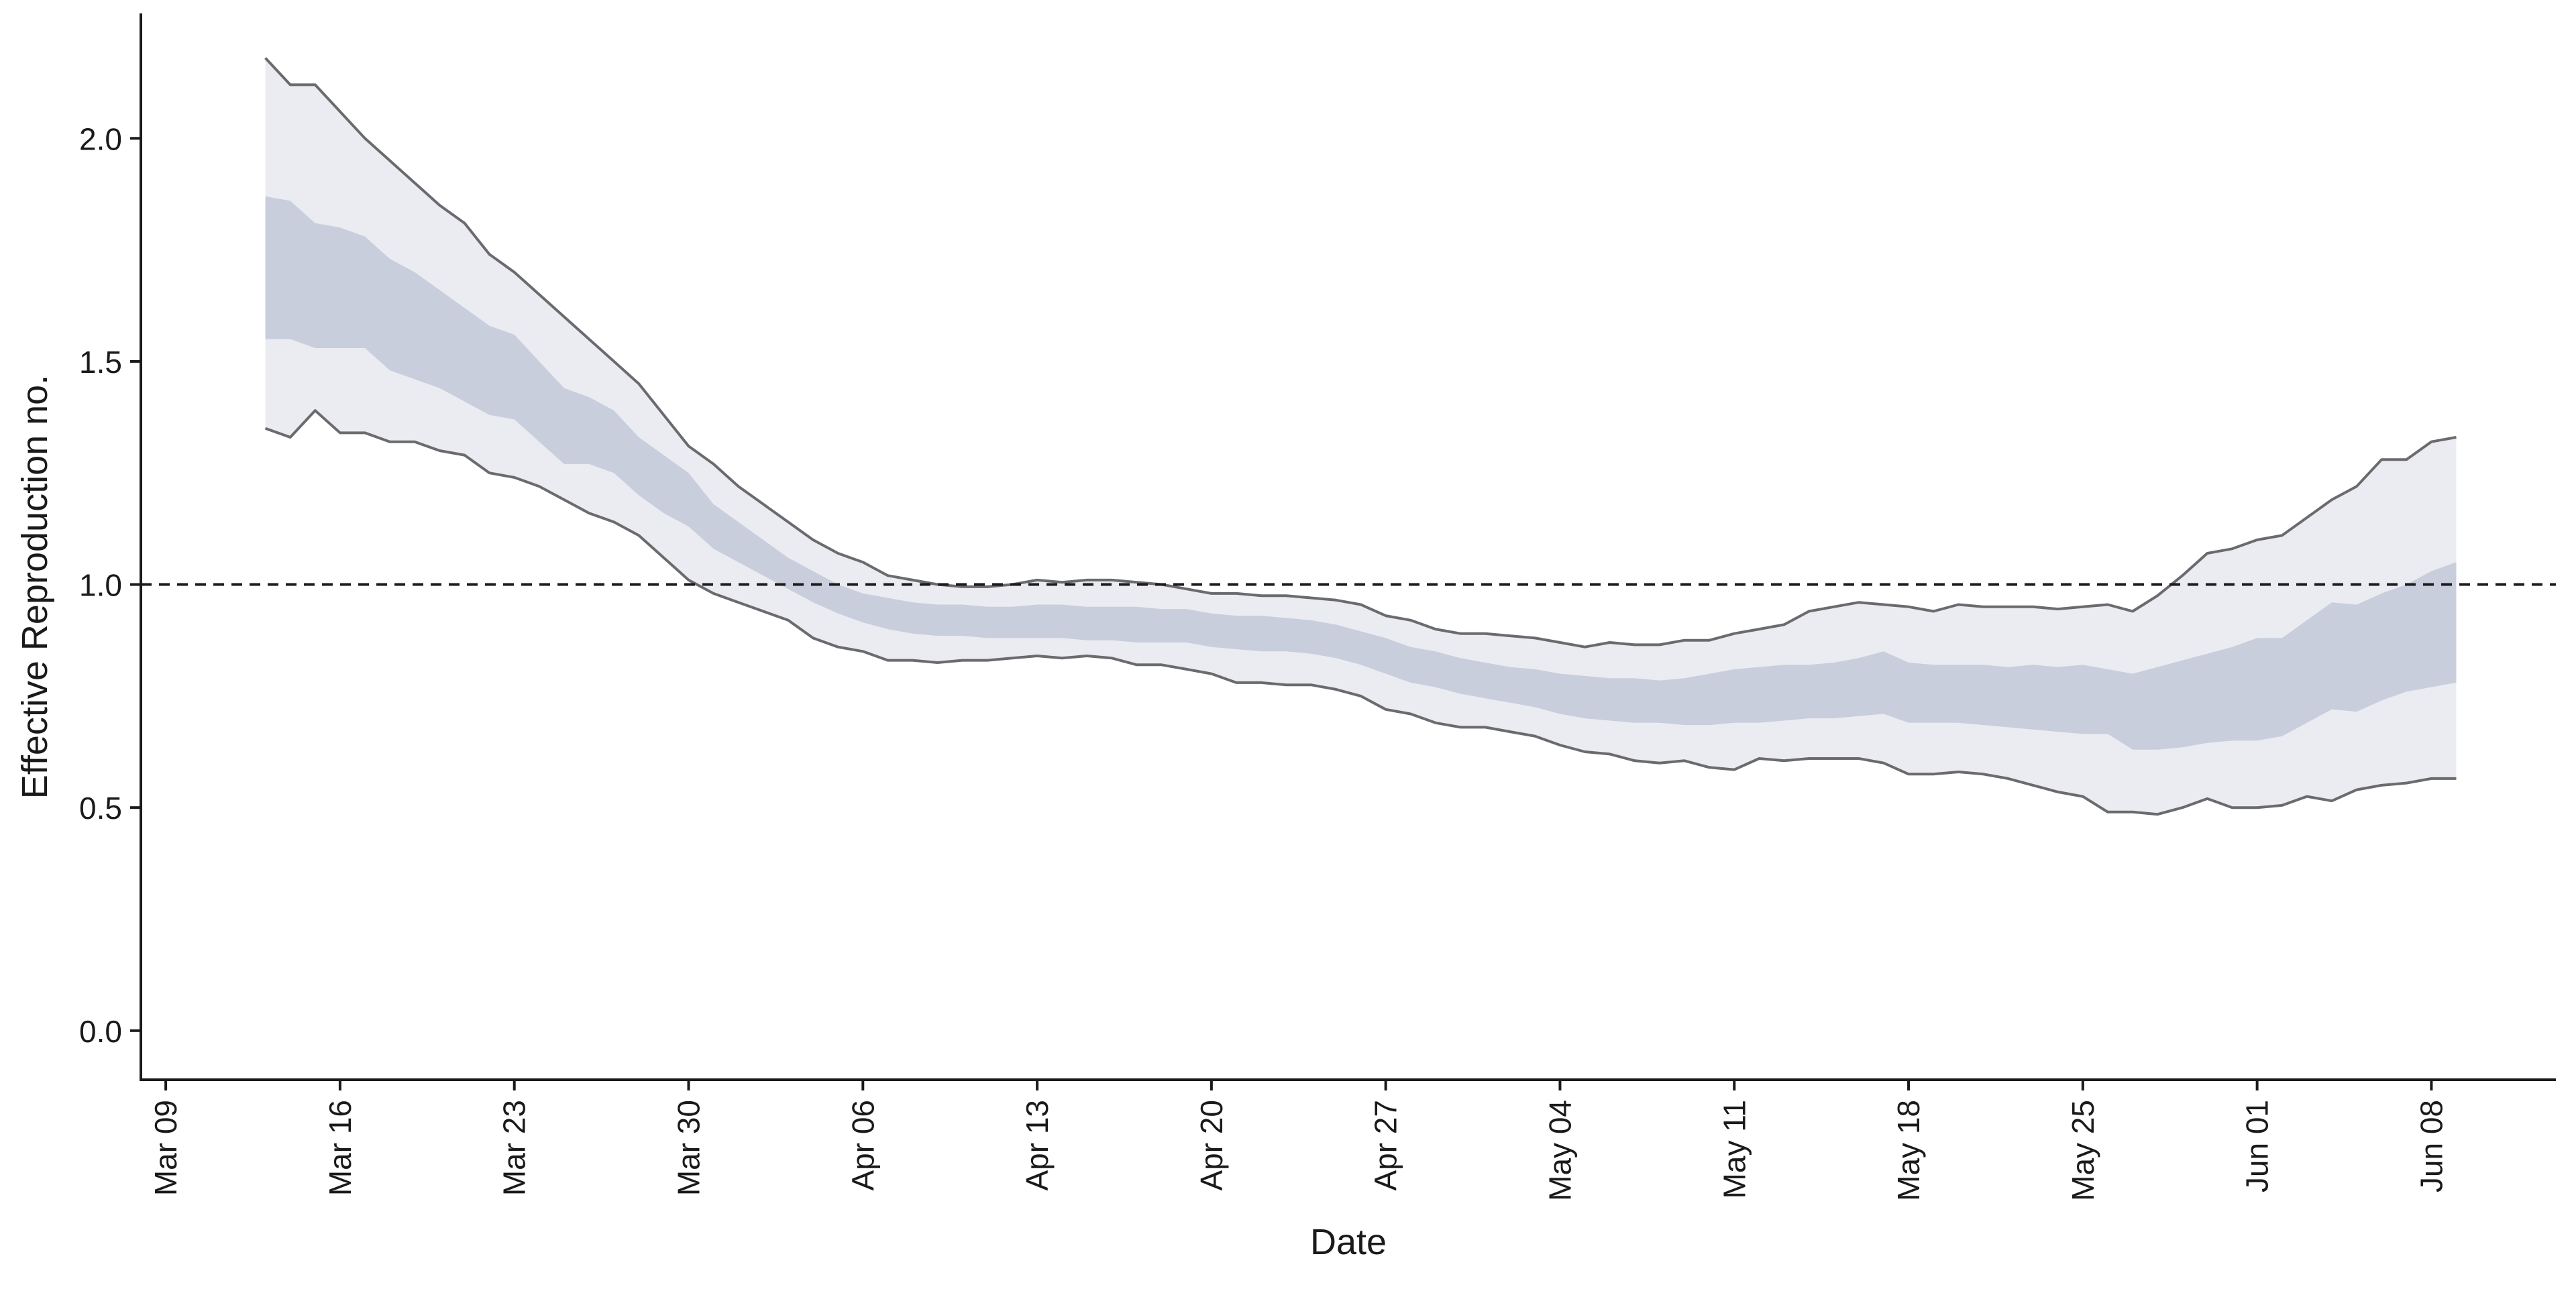 The image size is (2576, 1291). I want to click on y-tick-label: 1.0, so click(100, 585).